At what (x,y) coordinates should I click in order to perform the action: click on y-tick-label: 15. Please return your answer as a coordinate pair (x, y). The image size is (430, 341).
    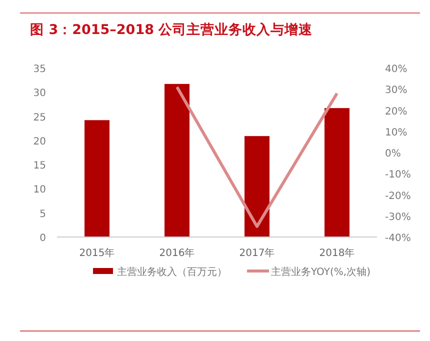
    Looking at the image, I should click on (39, 166).